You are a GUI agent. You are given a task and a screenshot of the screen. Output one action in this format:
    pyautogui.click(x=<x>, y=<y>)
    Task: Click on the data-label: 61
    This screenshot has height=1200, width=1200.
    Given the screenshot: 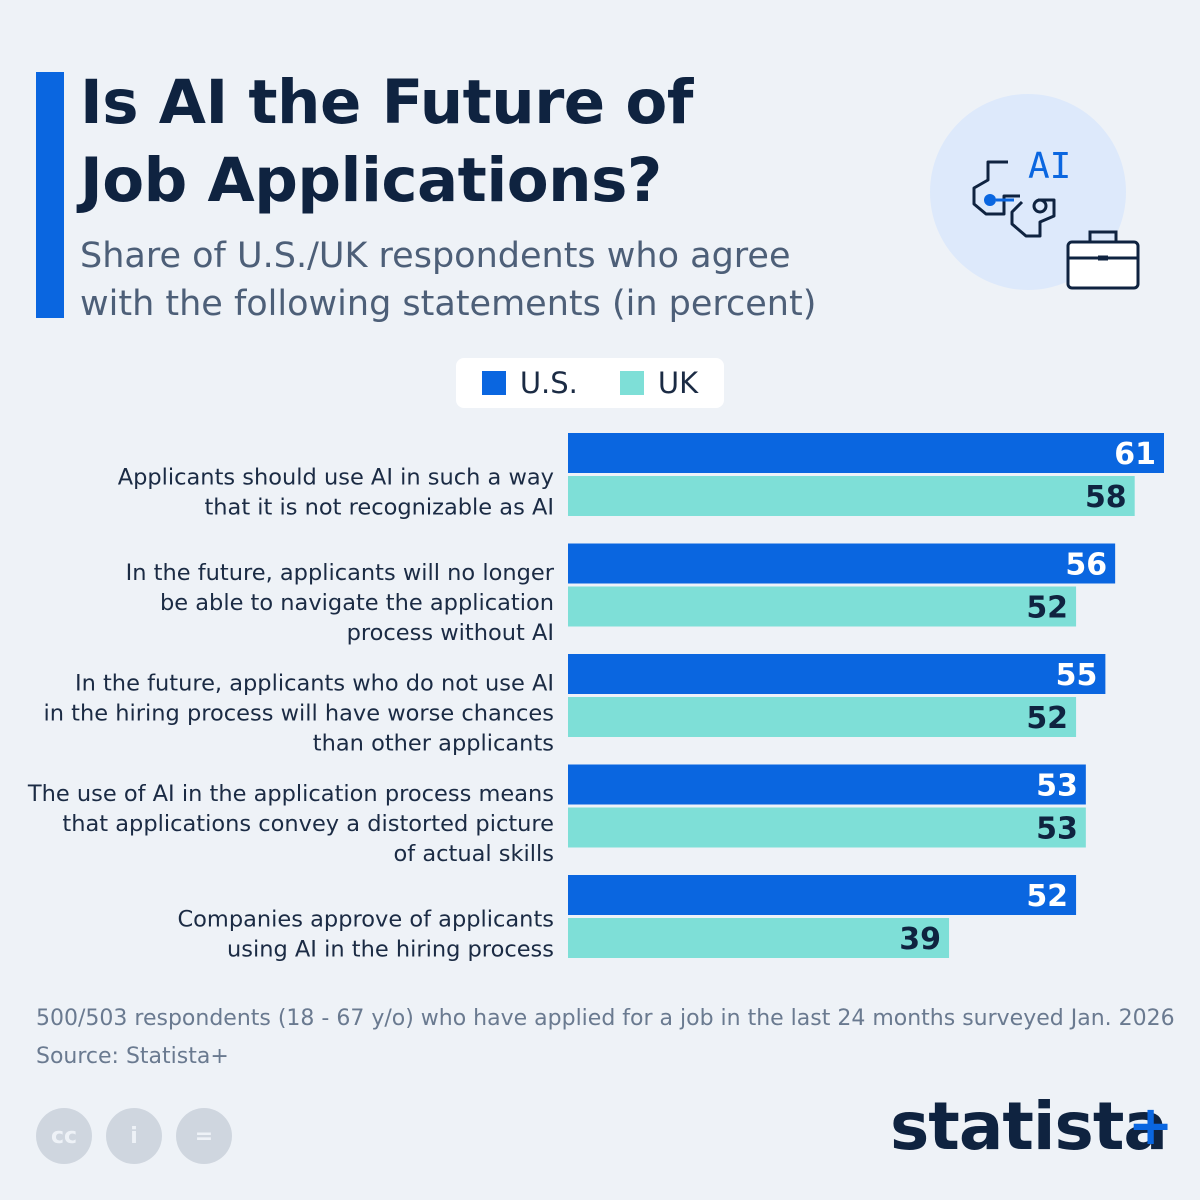 What is the action you would take?
    pyautogui.click(x=1135, y=454)
    